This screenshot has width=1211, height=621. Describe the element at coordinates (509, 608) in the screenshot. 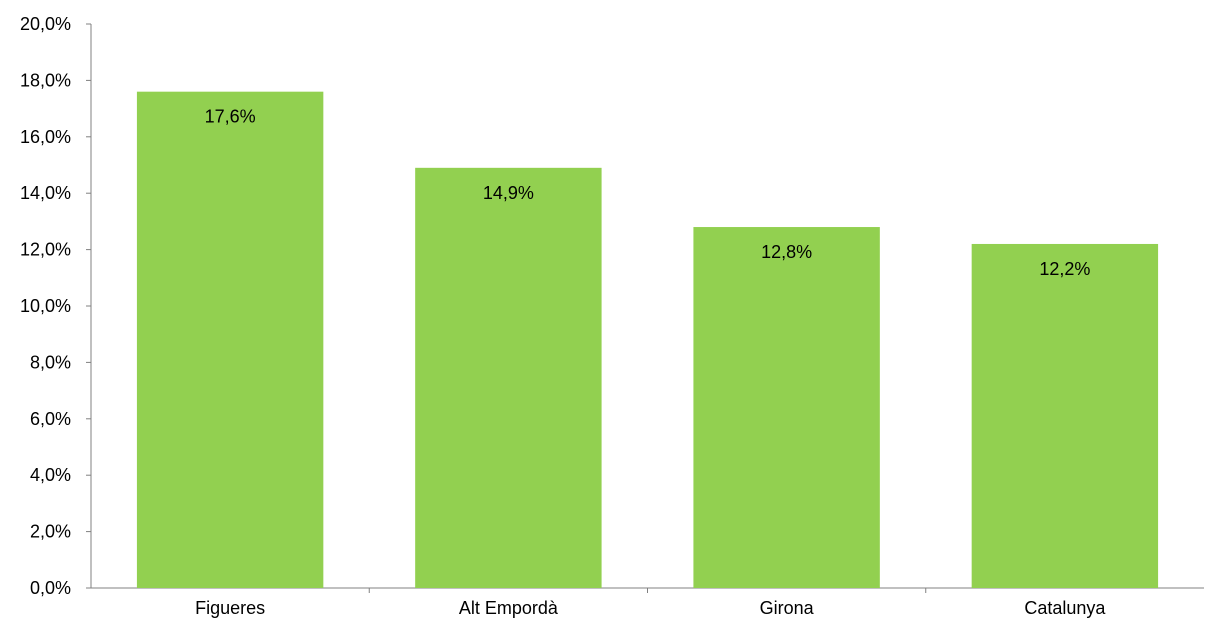

I see `x-category-label: Alt Empordà` at that location.